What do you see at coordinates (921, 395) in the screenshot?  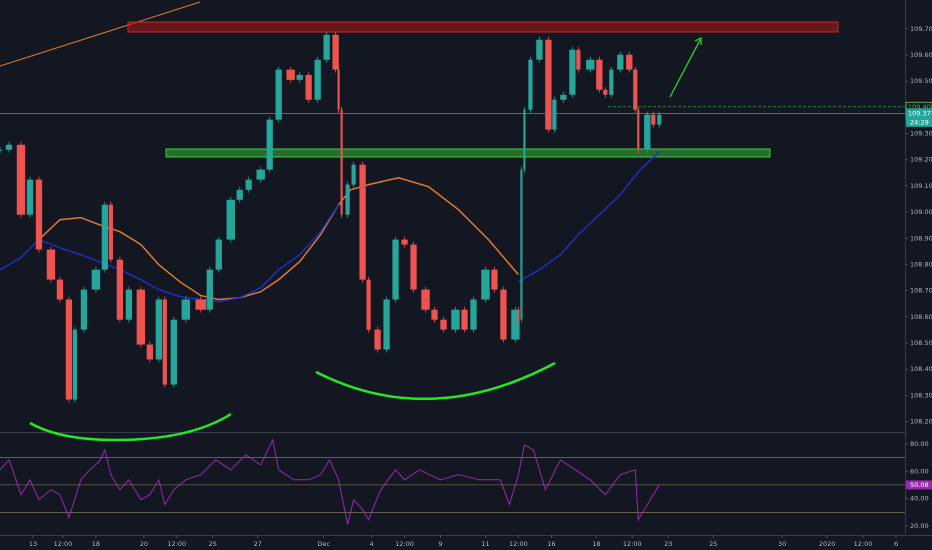 I see `y-tick-label: 108.300` at bounding box center [921, 395].